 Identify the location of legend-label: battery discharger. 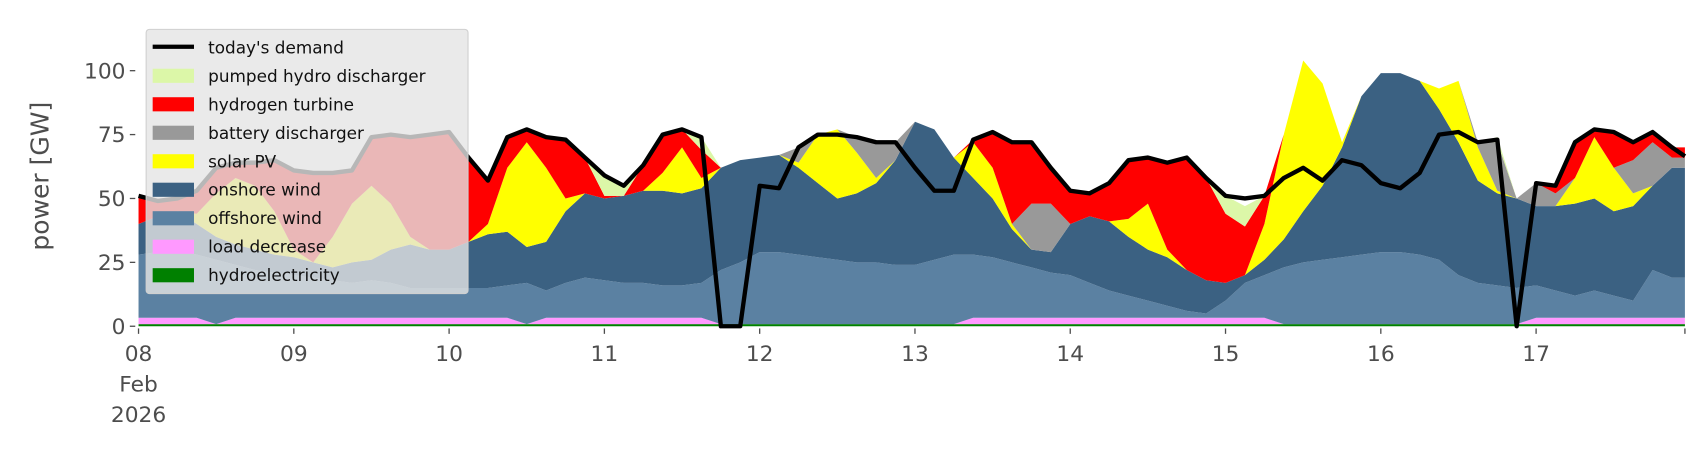
(286, 133).